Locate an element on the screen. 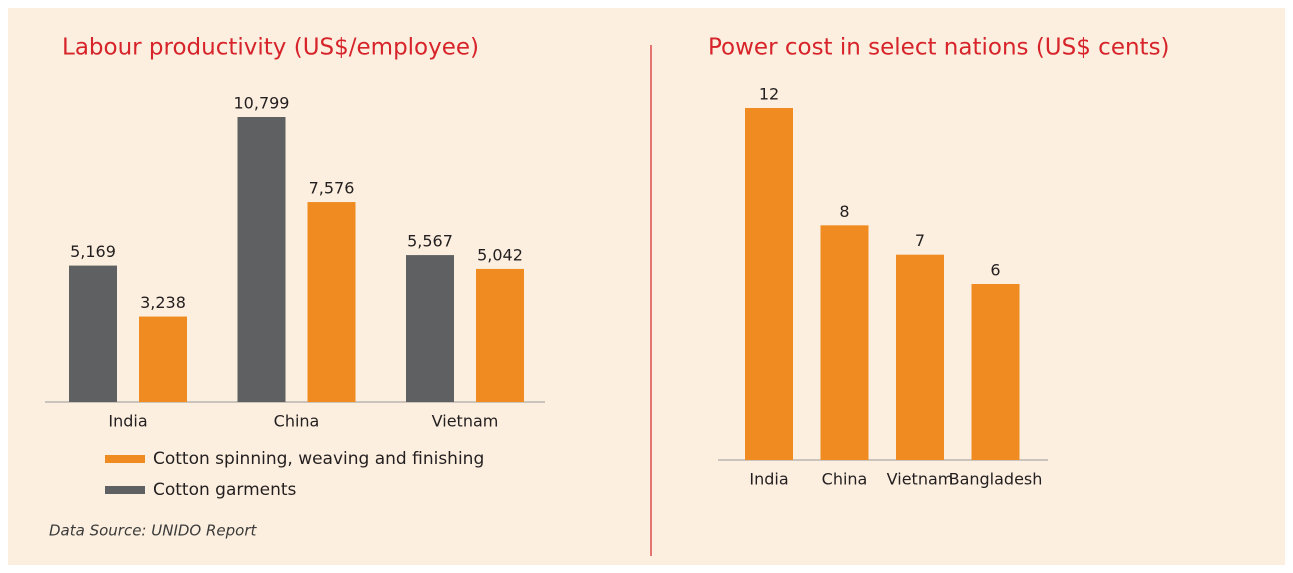 The height and width of the screenshot is (573, 1293). data-label: 5,567 is located at coordinates (430, 241).